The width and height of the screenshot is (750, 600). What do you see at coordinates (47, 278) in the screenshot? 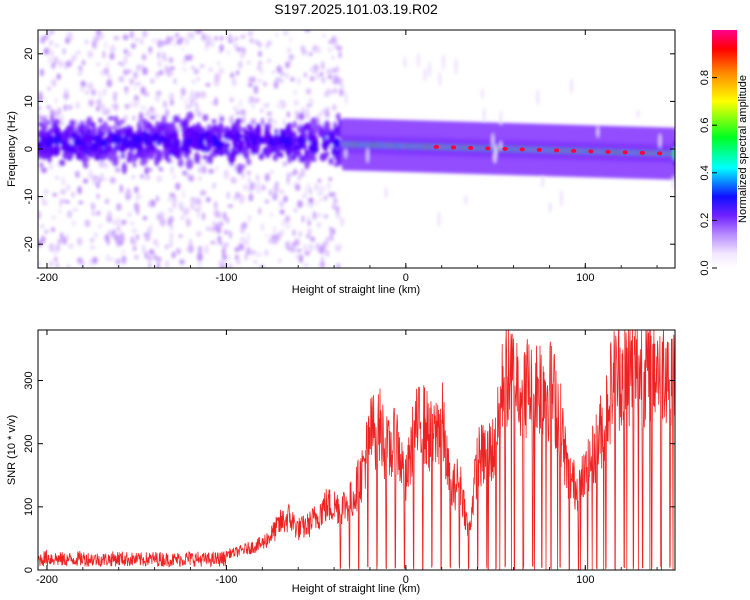
I see `x-tick-label: -200` at bounding box center [47, 278].